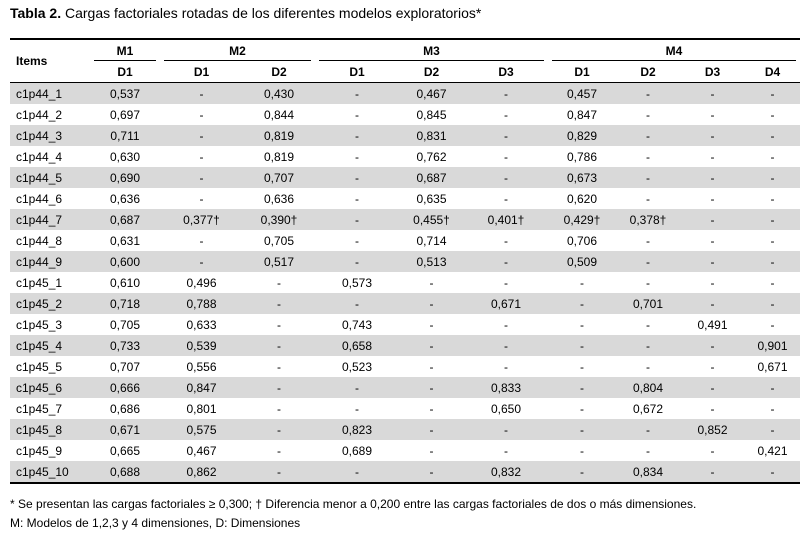 This screenshot has height=542, width=807. Describe the element at coordinates (50, 135) in the screenshot. I see `item-name-cell: c1p44_3` at that location.